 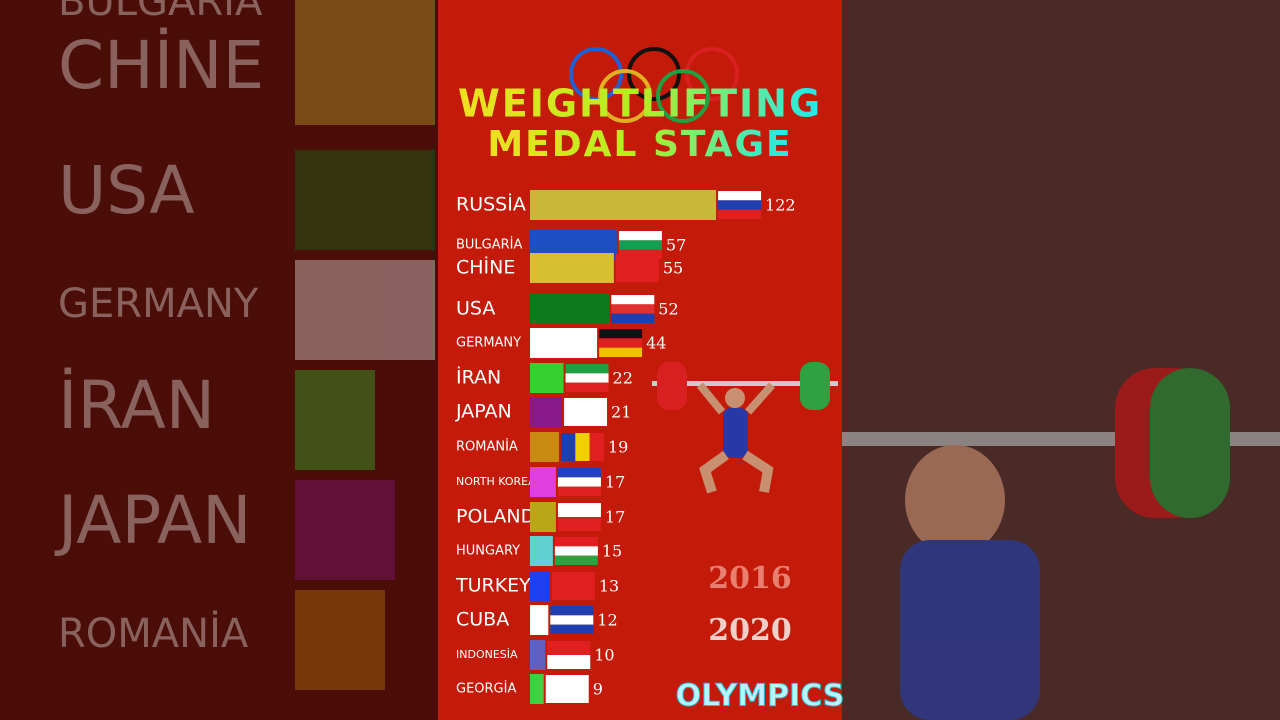 What do you see at coordinates (621, 412) in the screenshot?
I see `value-label: 21` at bounding box center [621, 412].